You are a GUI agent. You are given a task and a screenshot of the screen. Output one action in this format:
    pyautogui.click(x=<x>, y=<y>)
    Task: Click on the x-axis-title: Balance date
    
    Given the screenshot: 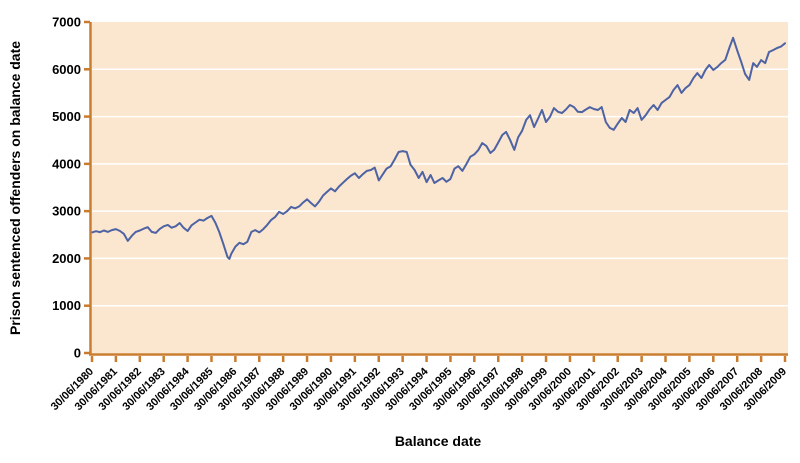 What is the action you would take?
    pyautogui.click(x=438, y=441)
    